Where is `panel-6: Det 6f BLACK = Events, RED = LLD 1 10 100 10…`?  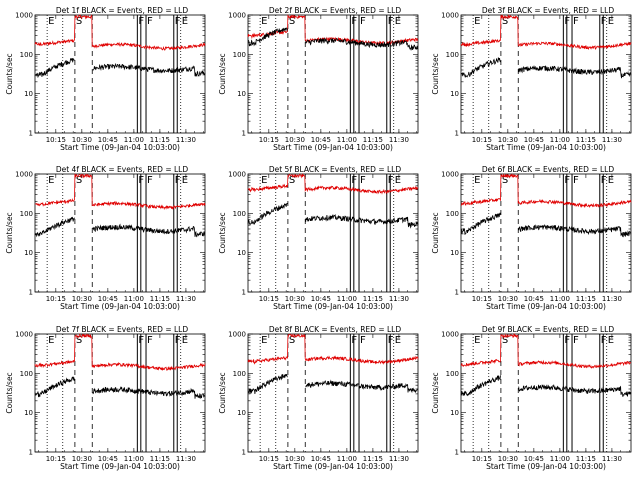 panel-6: Det 6f BLACK = Events, RED = LLD 1 10 100 10… is located at coordinates (531, 238).